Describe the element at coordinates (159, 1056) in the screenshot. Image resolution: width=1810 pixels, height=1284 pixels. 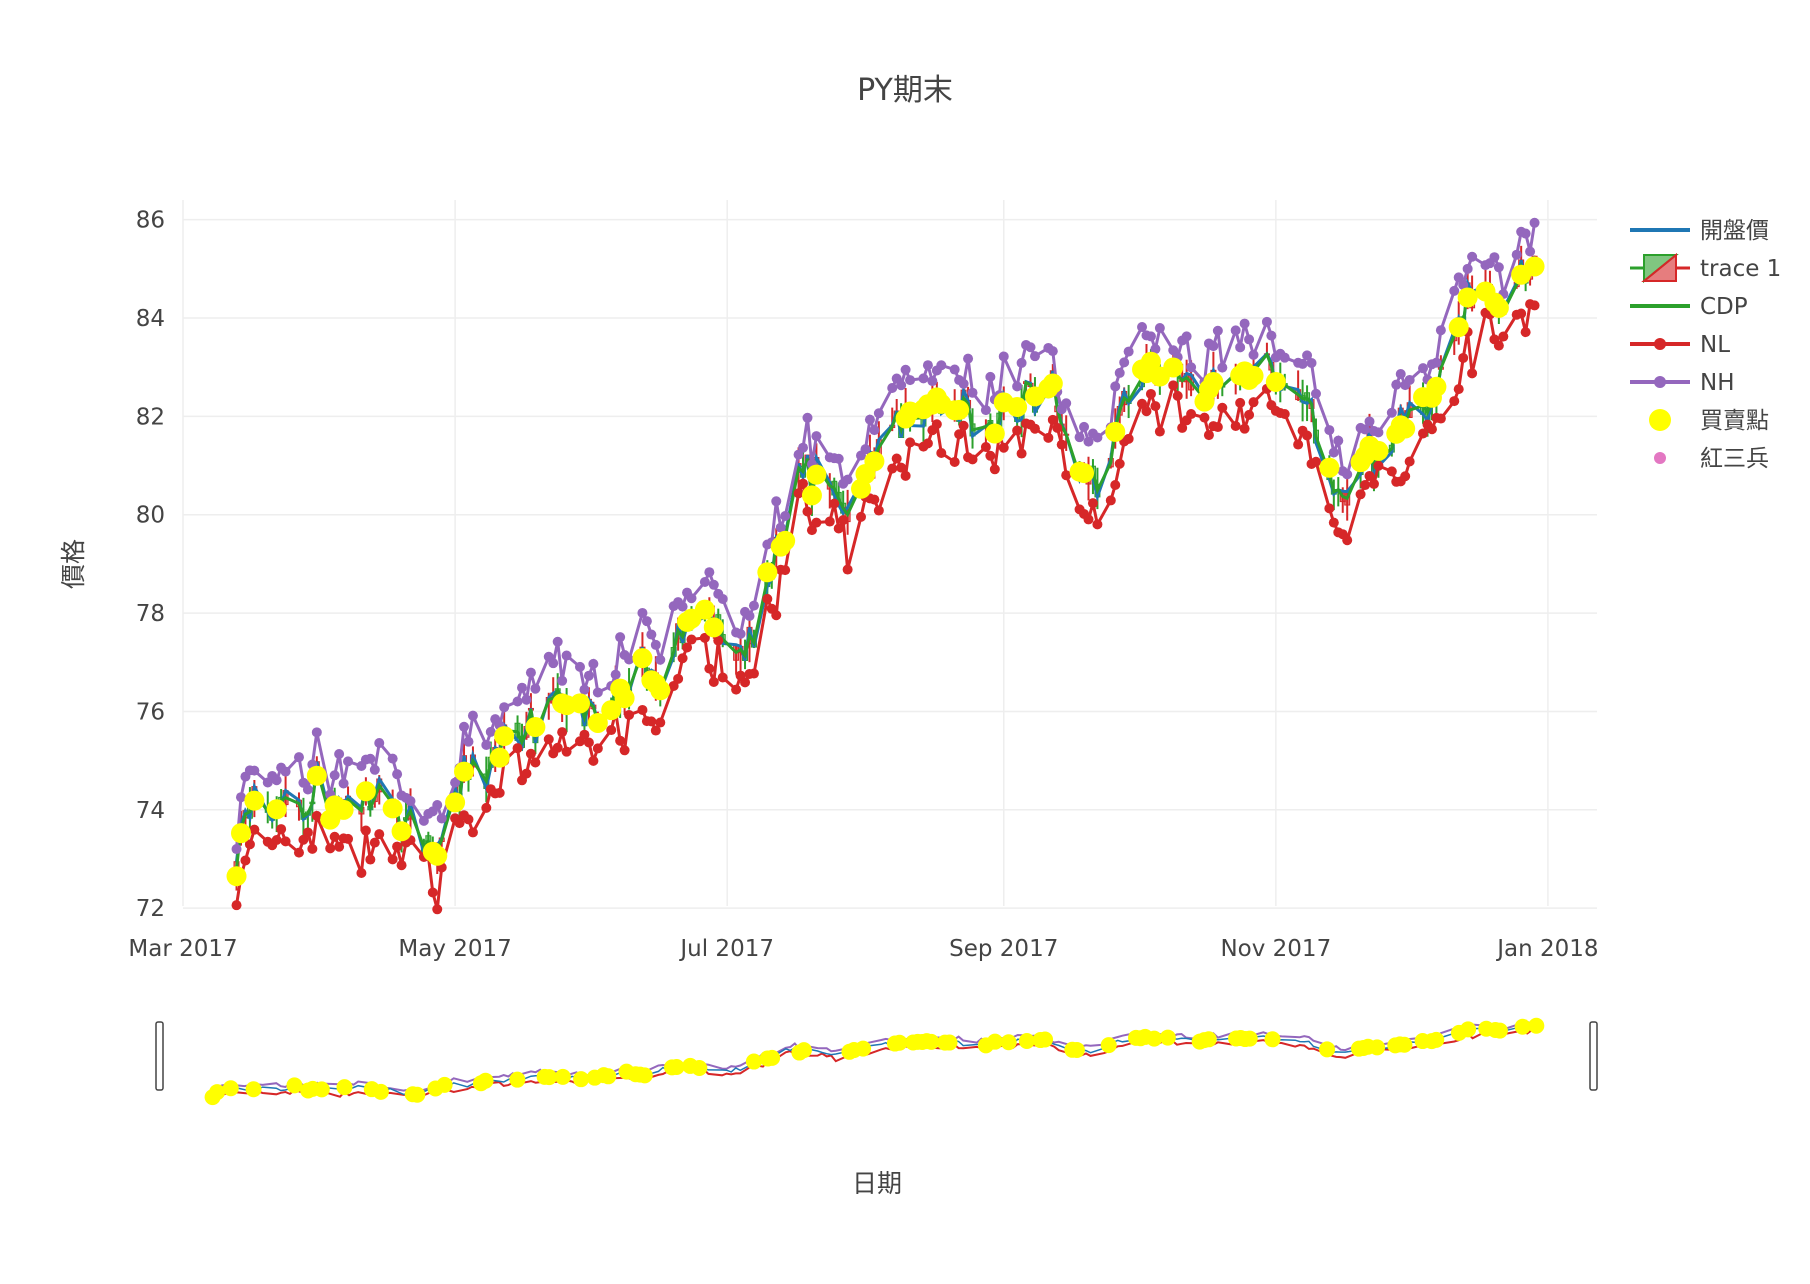
I see `slider-left-handle` at that location.